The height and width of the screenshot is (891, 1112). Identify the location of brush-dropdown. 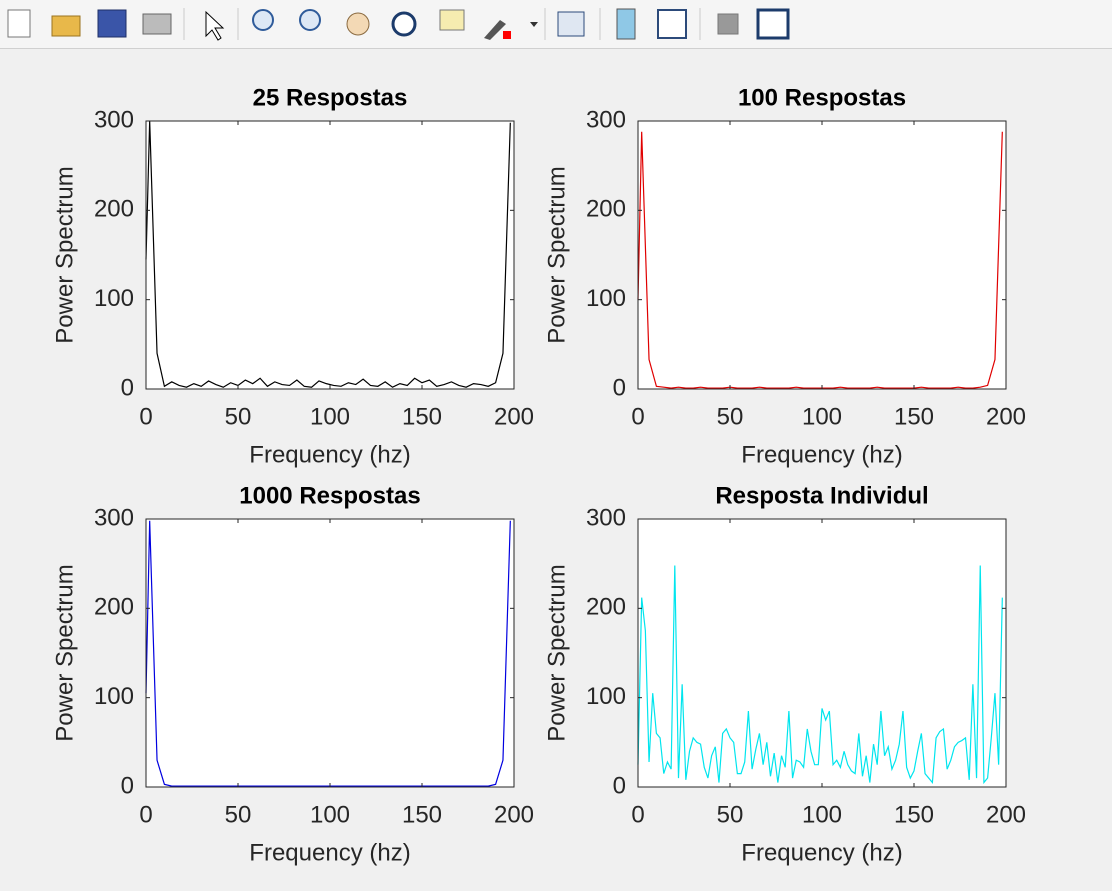
(534, 24).